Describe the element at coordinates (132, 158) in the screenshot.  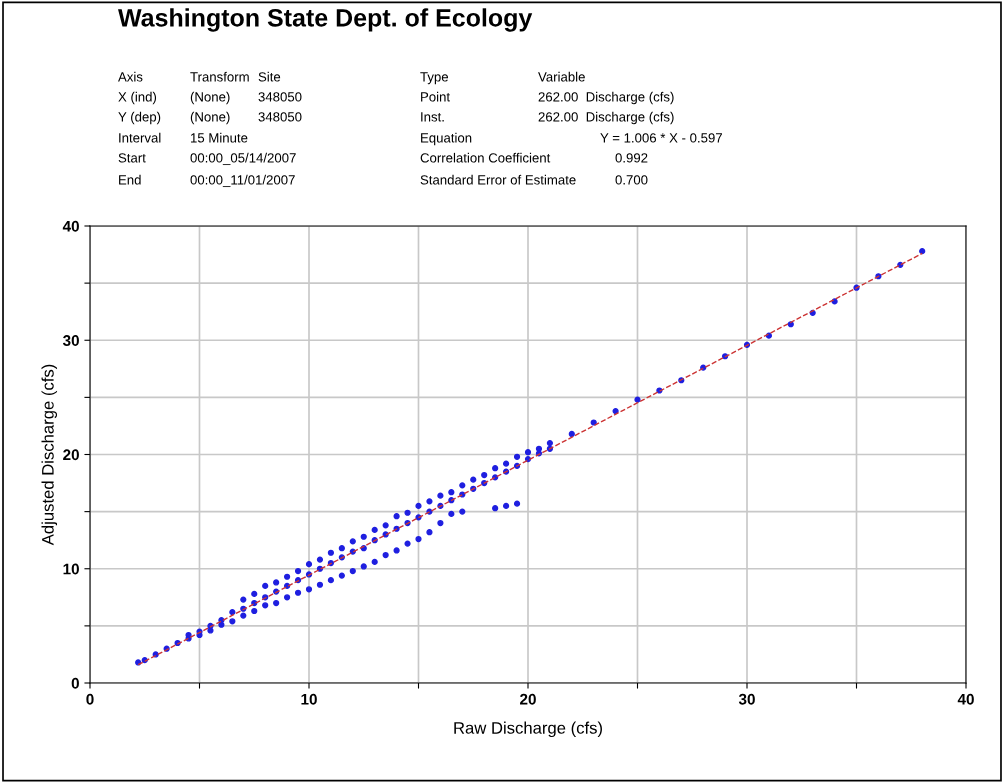
I see `text: Start` at that location.